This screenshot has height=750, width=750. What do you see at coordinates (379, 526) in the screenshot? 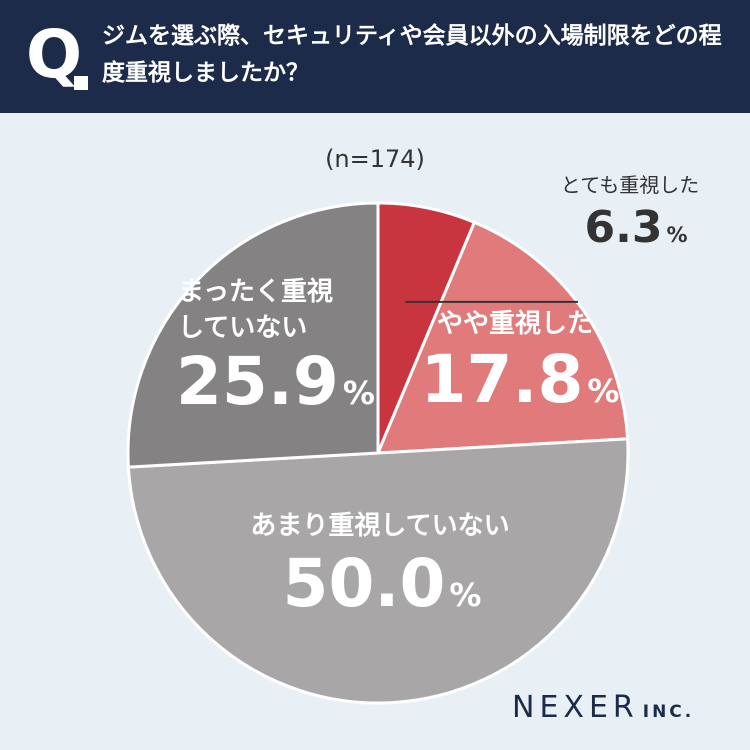
I see `label-not-very-important: あまり重視していない` at bounding box center [379, 526].